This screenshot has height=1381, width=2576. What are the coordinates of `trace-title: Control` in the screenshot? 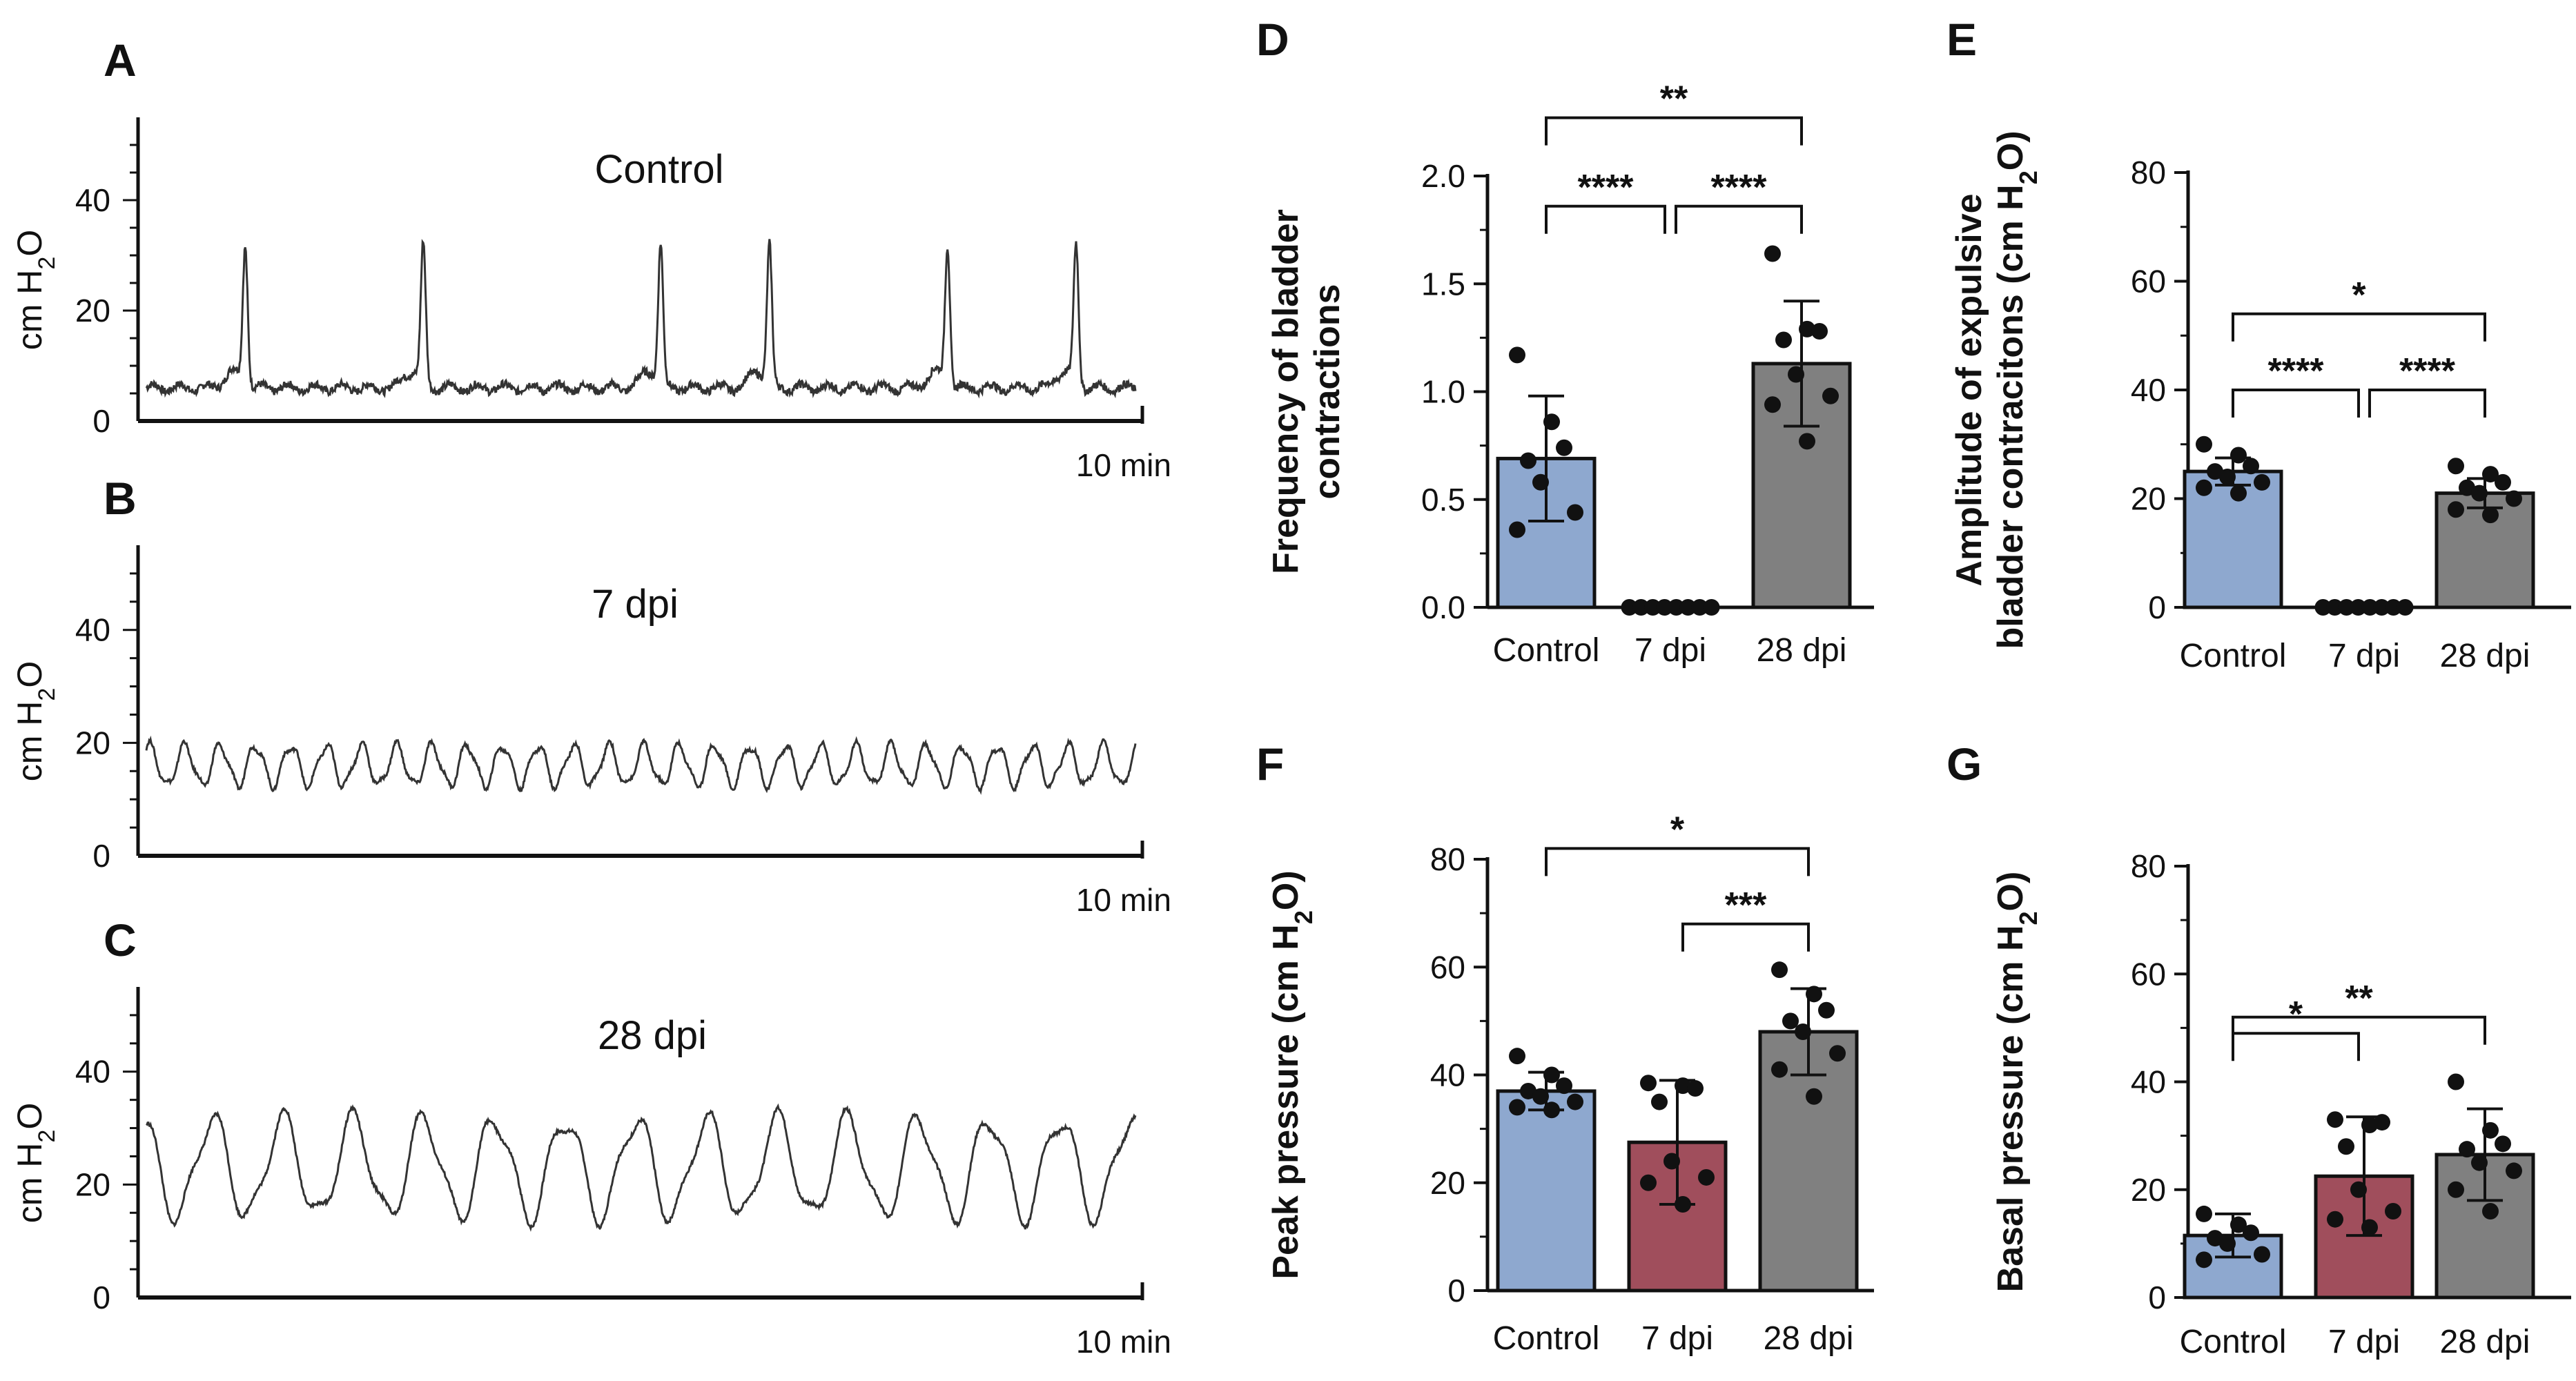 It's located at (659, 169).